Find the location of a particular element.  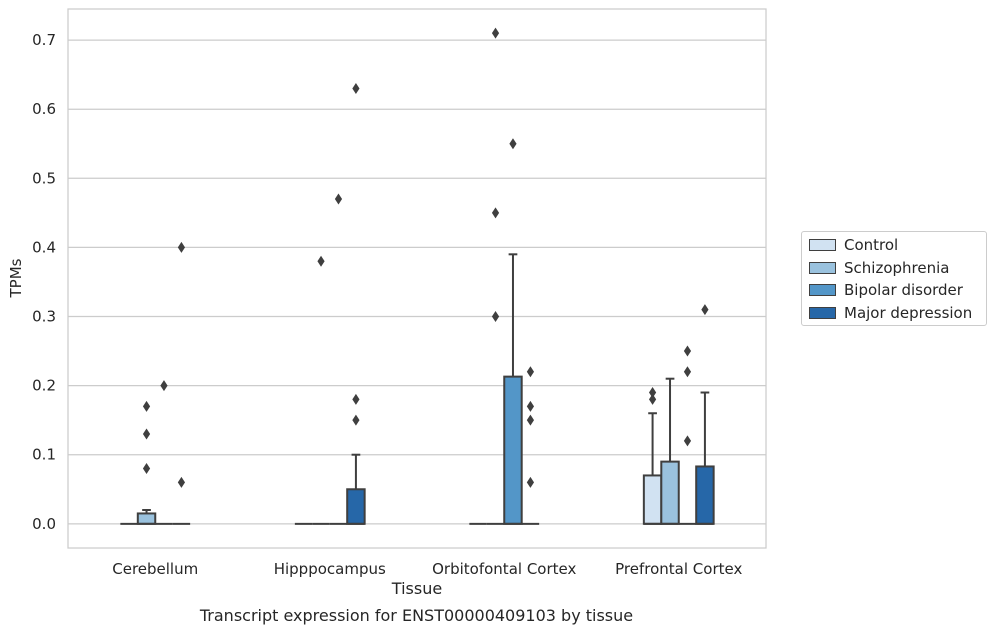

y-tick-label: 0.3 is located at coordinates (44, 317).